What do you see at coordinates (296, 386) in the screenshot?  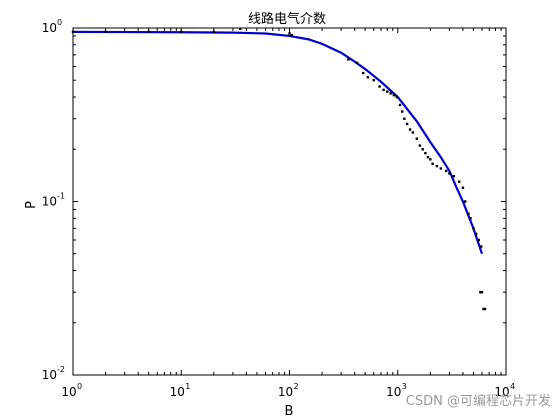 I see `tick-label-exponent: 2` at bounding box center [296, 386].